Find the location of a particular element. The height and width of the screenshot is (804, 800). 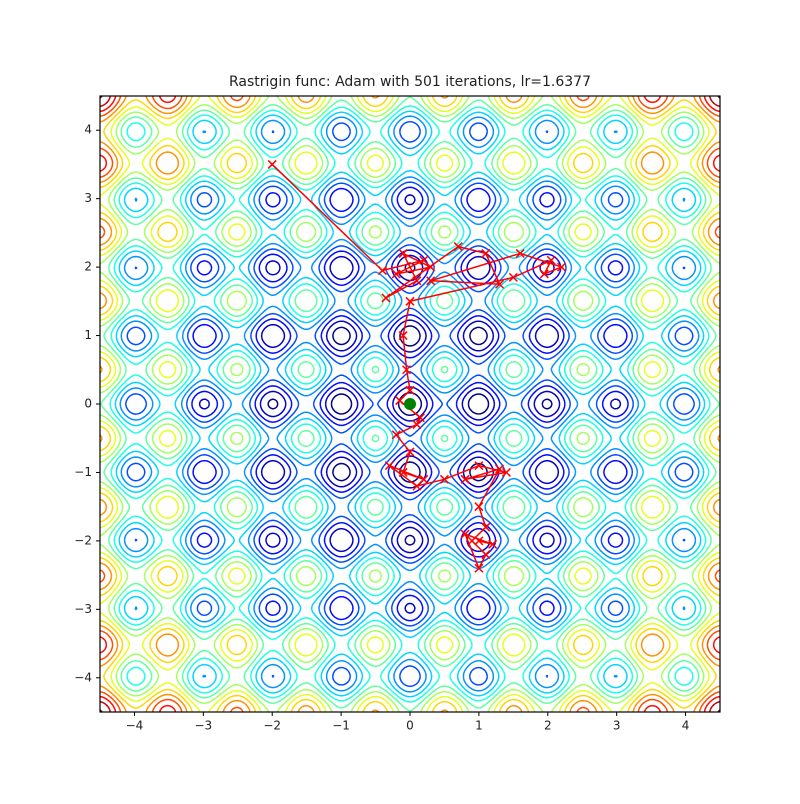

y-tick-label: −2 is located at coordinates (83, 540).